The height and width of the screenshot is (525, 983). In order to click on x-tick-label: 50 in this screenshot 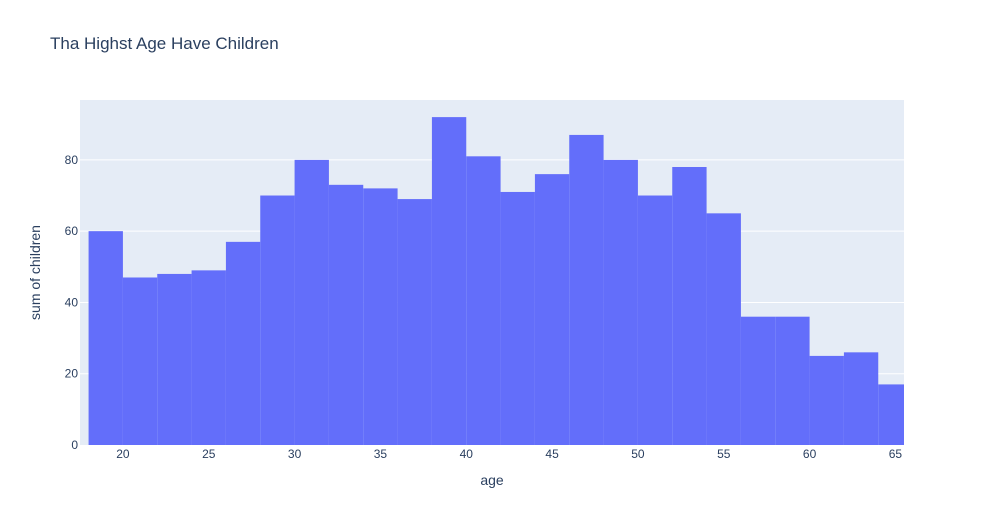, I will do `click(638, 454)`.